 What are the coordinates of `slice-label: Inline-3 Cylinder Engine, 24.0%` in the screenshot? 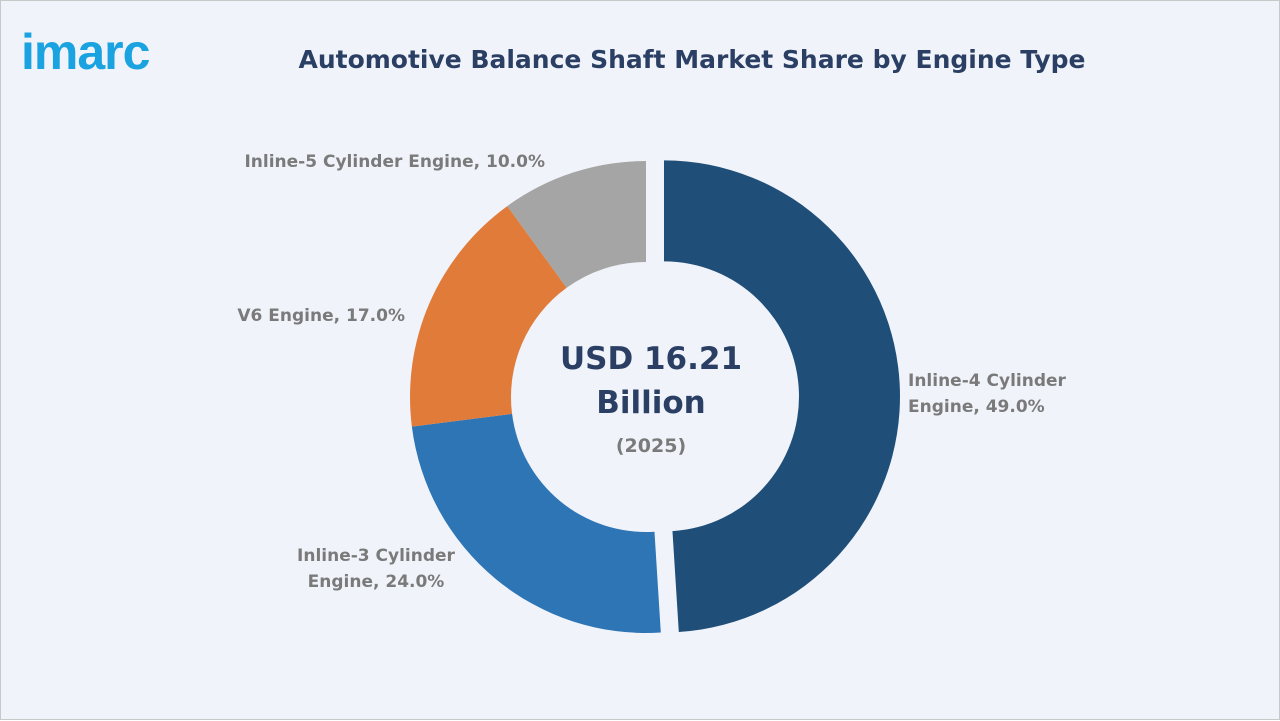 It's located at (376, 569).